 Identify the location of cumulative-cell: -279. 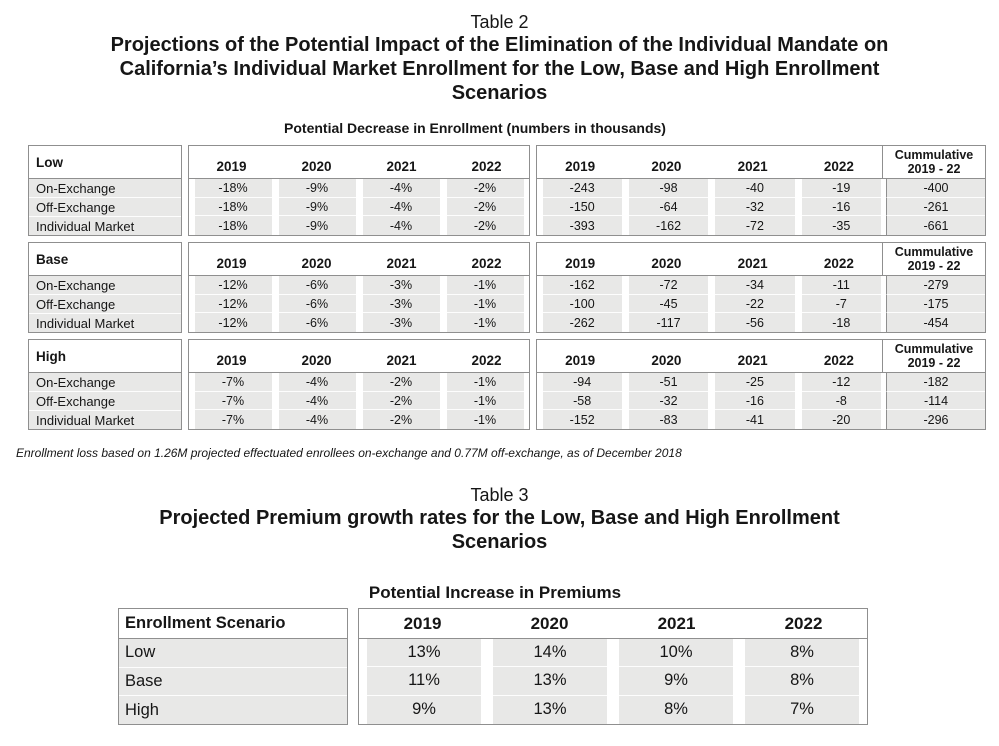
(935, 285).